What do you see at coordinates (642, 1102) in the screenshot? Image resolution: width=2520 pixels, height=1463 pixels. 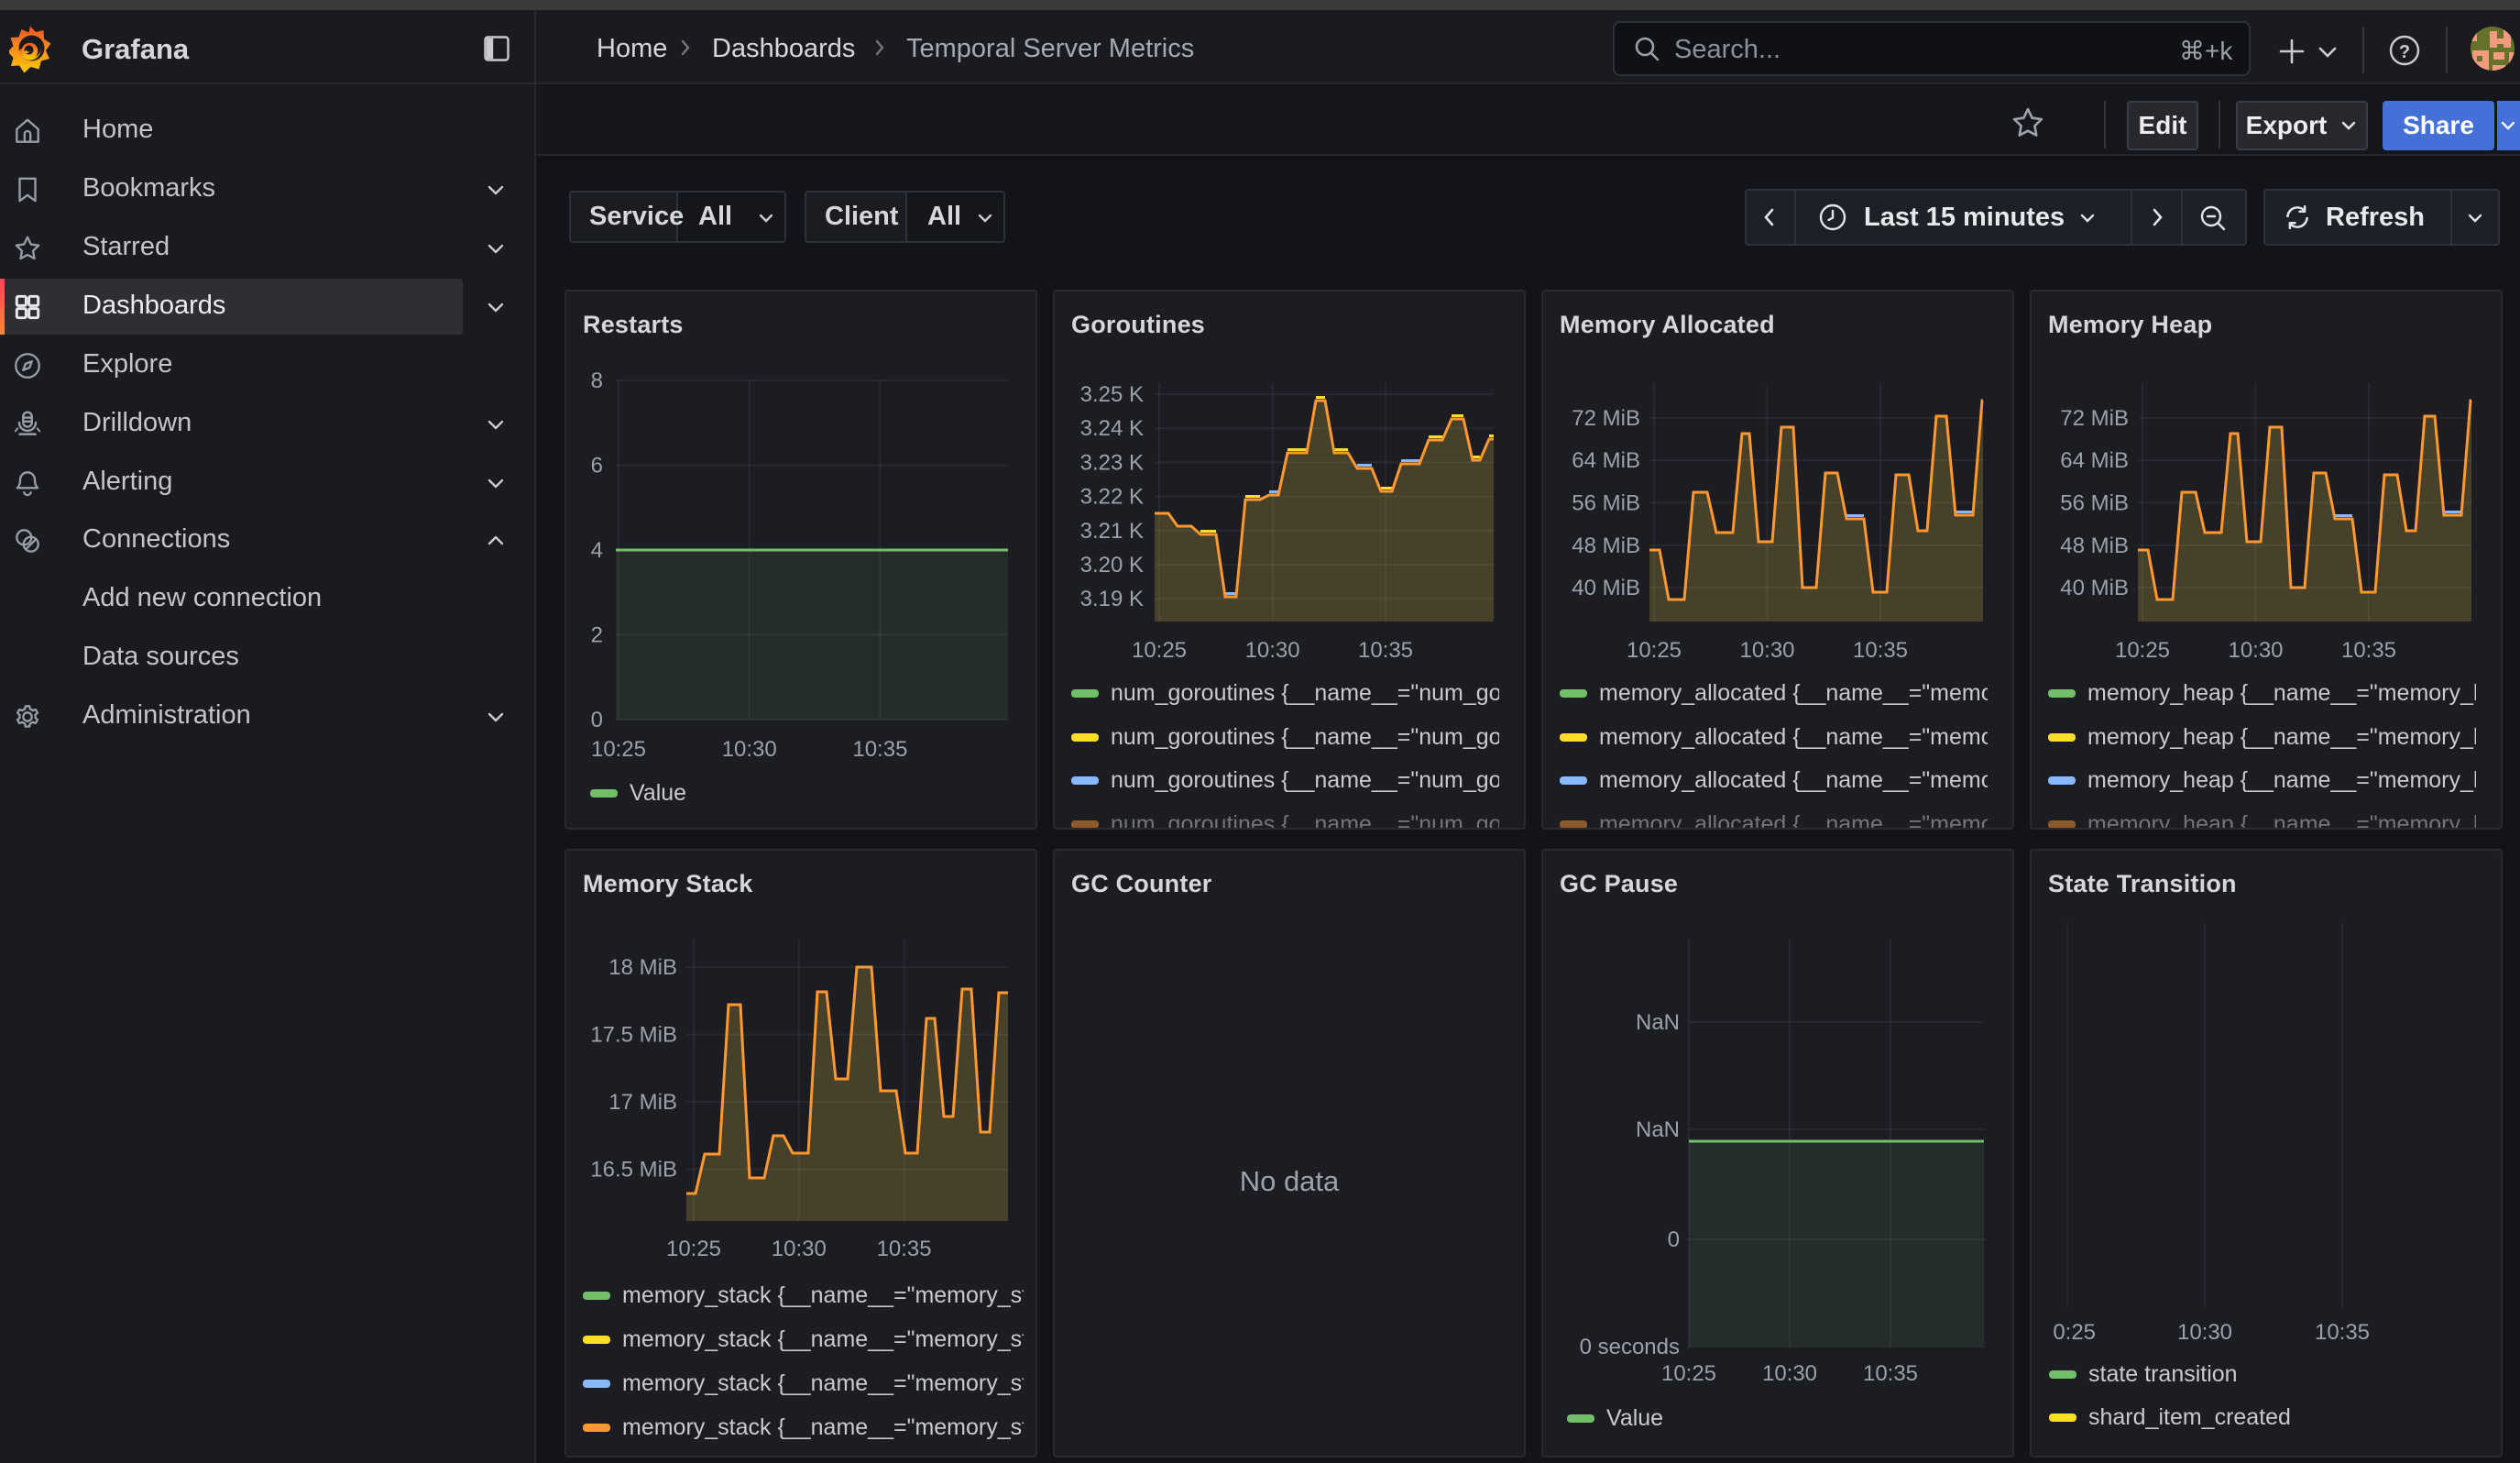 I see `svg-text: 17 MiB` at bounding box center [642, 1102].